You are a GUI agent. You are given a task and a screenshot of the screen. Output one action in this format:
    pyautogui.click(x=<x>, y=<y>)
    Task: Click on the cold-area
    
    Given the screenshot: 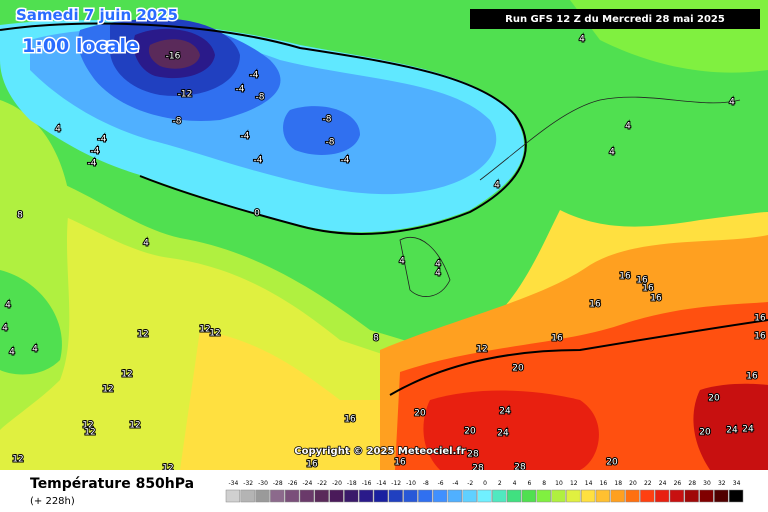 What is the action you would take?
    pyautogui.click(x=321, y=130)
    